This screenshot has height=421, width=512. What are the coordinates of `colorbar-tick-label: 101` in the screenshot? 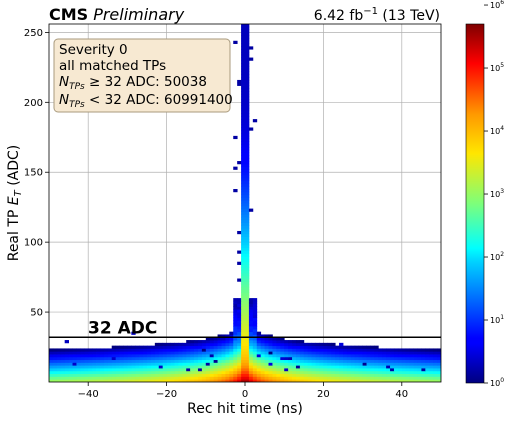 It's located at (497, 319).